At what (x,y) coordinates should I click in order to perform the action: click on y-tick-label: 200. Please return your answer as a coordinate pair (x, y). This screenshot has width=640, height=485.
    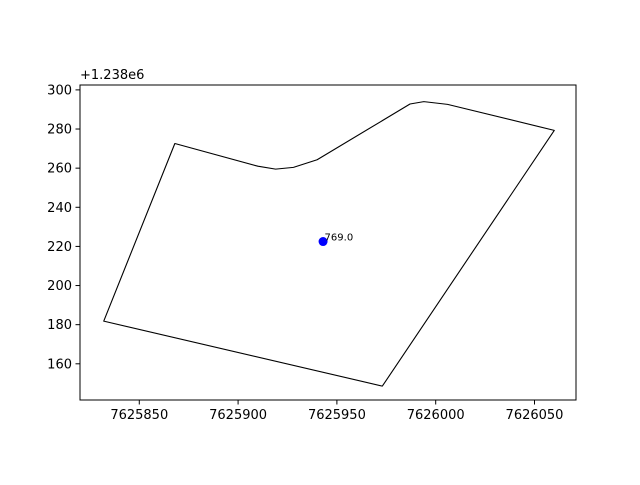
    Looking at the image, I should click on (59, 286).